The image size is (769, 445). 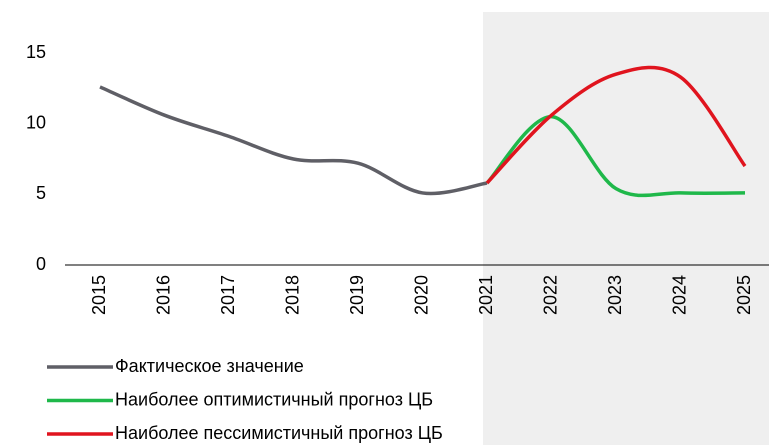 I want to click on legend-label: Наиболее пессимистичный прогноз ЦБ, so click(x=279, y=433).